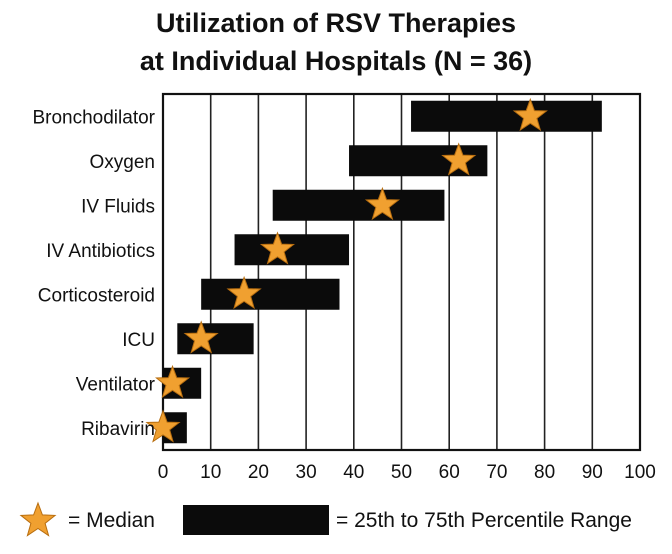  What do you see at coordinates (210, 472) in the screenshot?
I see `x-tick-label: 10` at bounding box center [210, 472].